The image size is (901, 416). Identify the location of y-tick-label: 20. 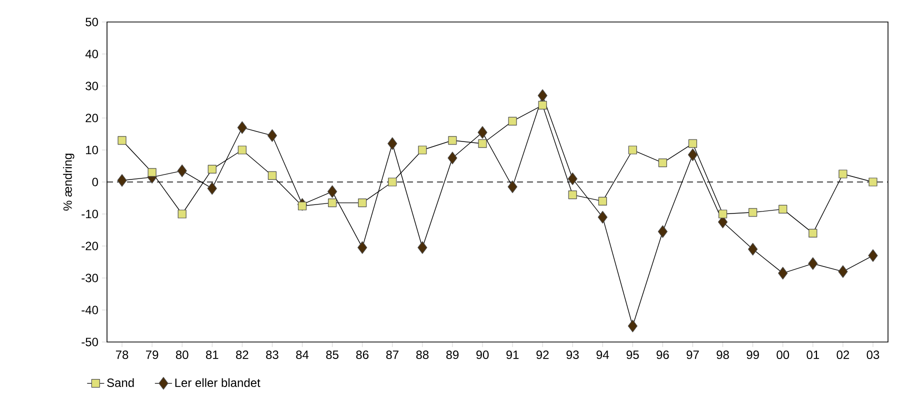
(92, 118).